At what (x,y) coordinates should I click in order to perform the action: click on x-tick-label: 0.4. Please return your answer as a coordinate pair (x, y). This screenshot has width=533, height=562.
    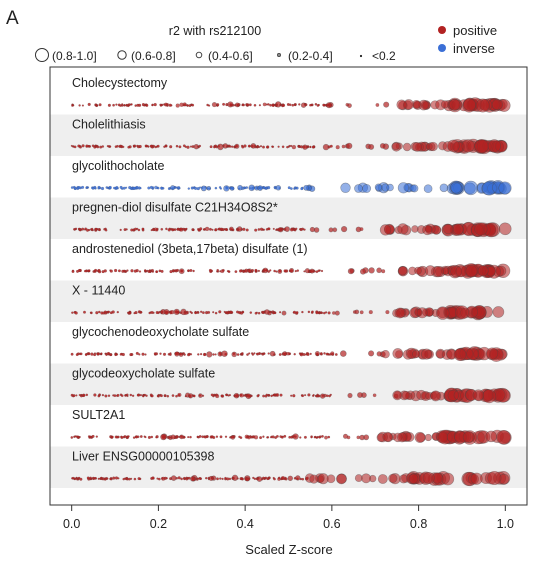
    Looking at the image, I should click on (244, 524).